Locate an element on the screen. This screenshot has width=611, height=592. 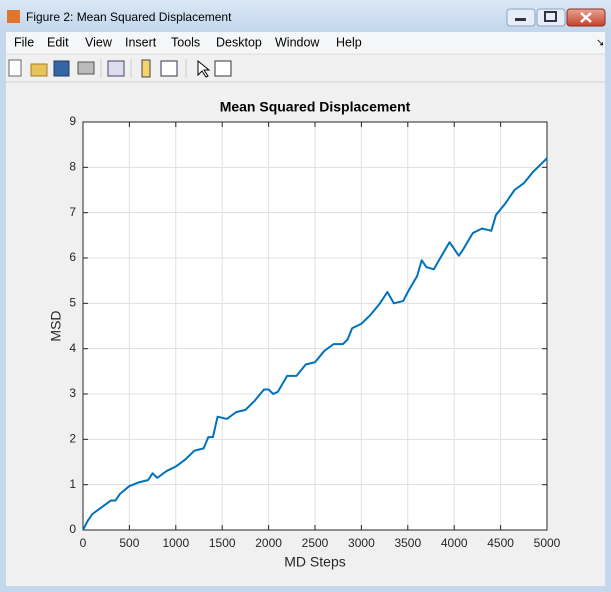
open-icon is located at coordinates (39, 70).